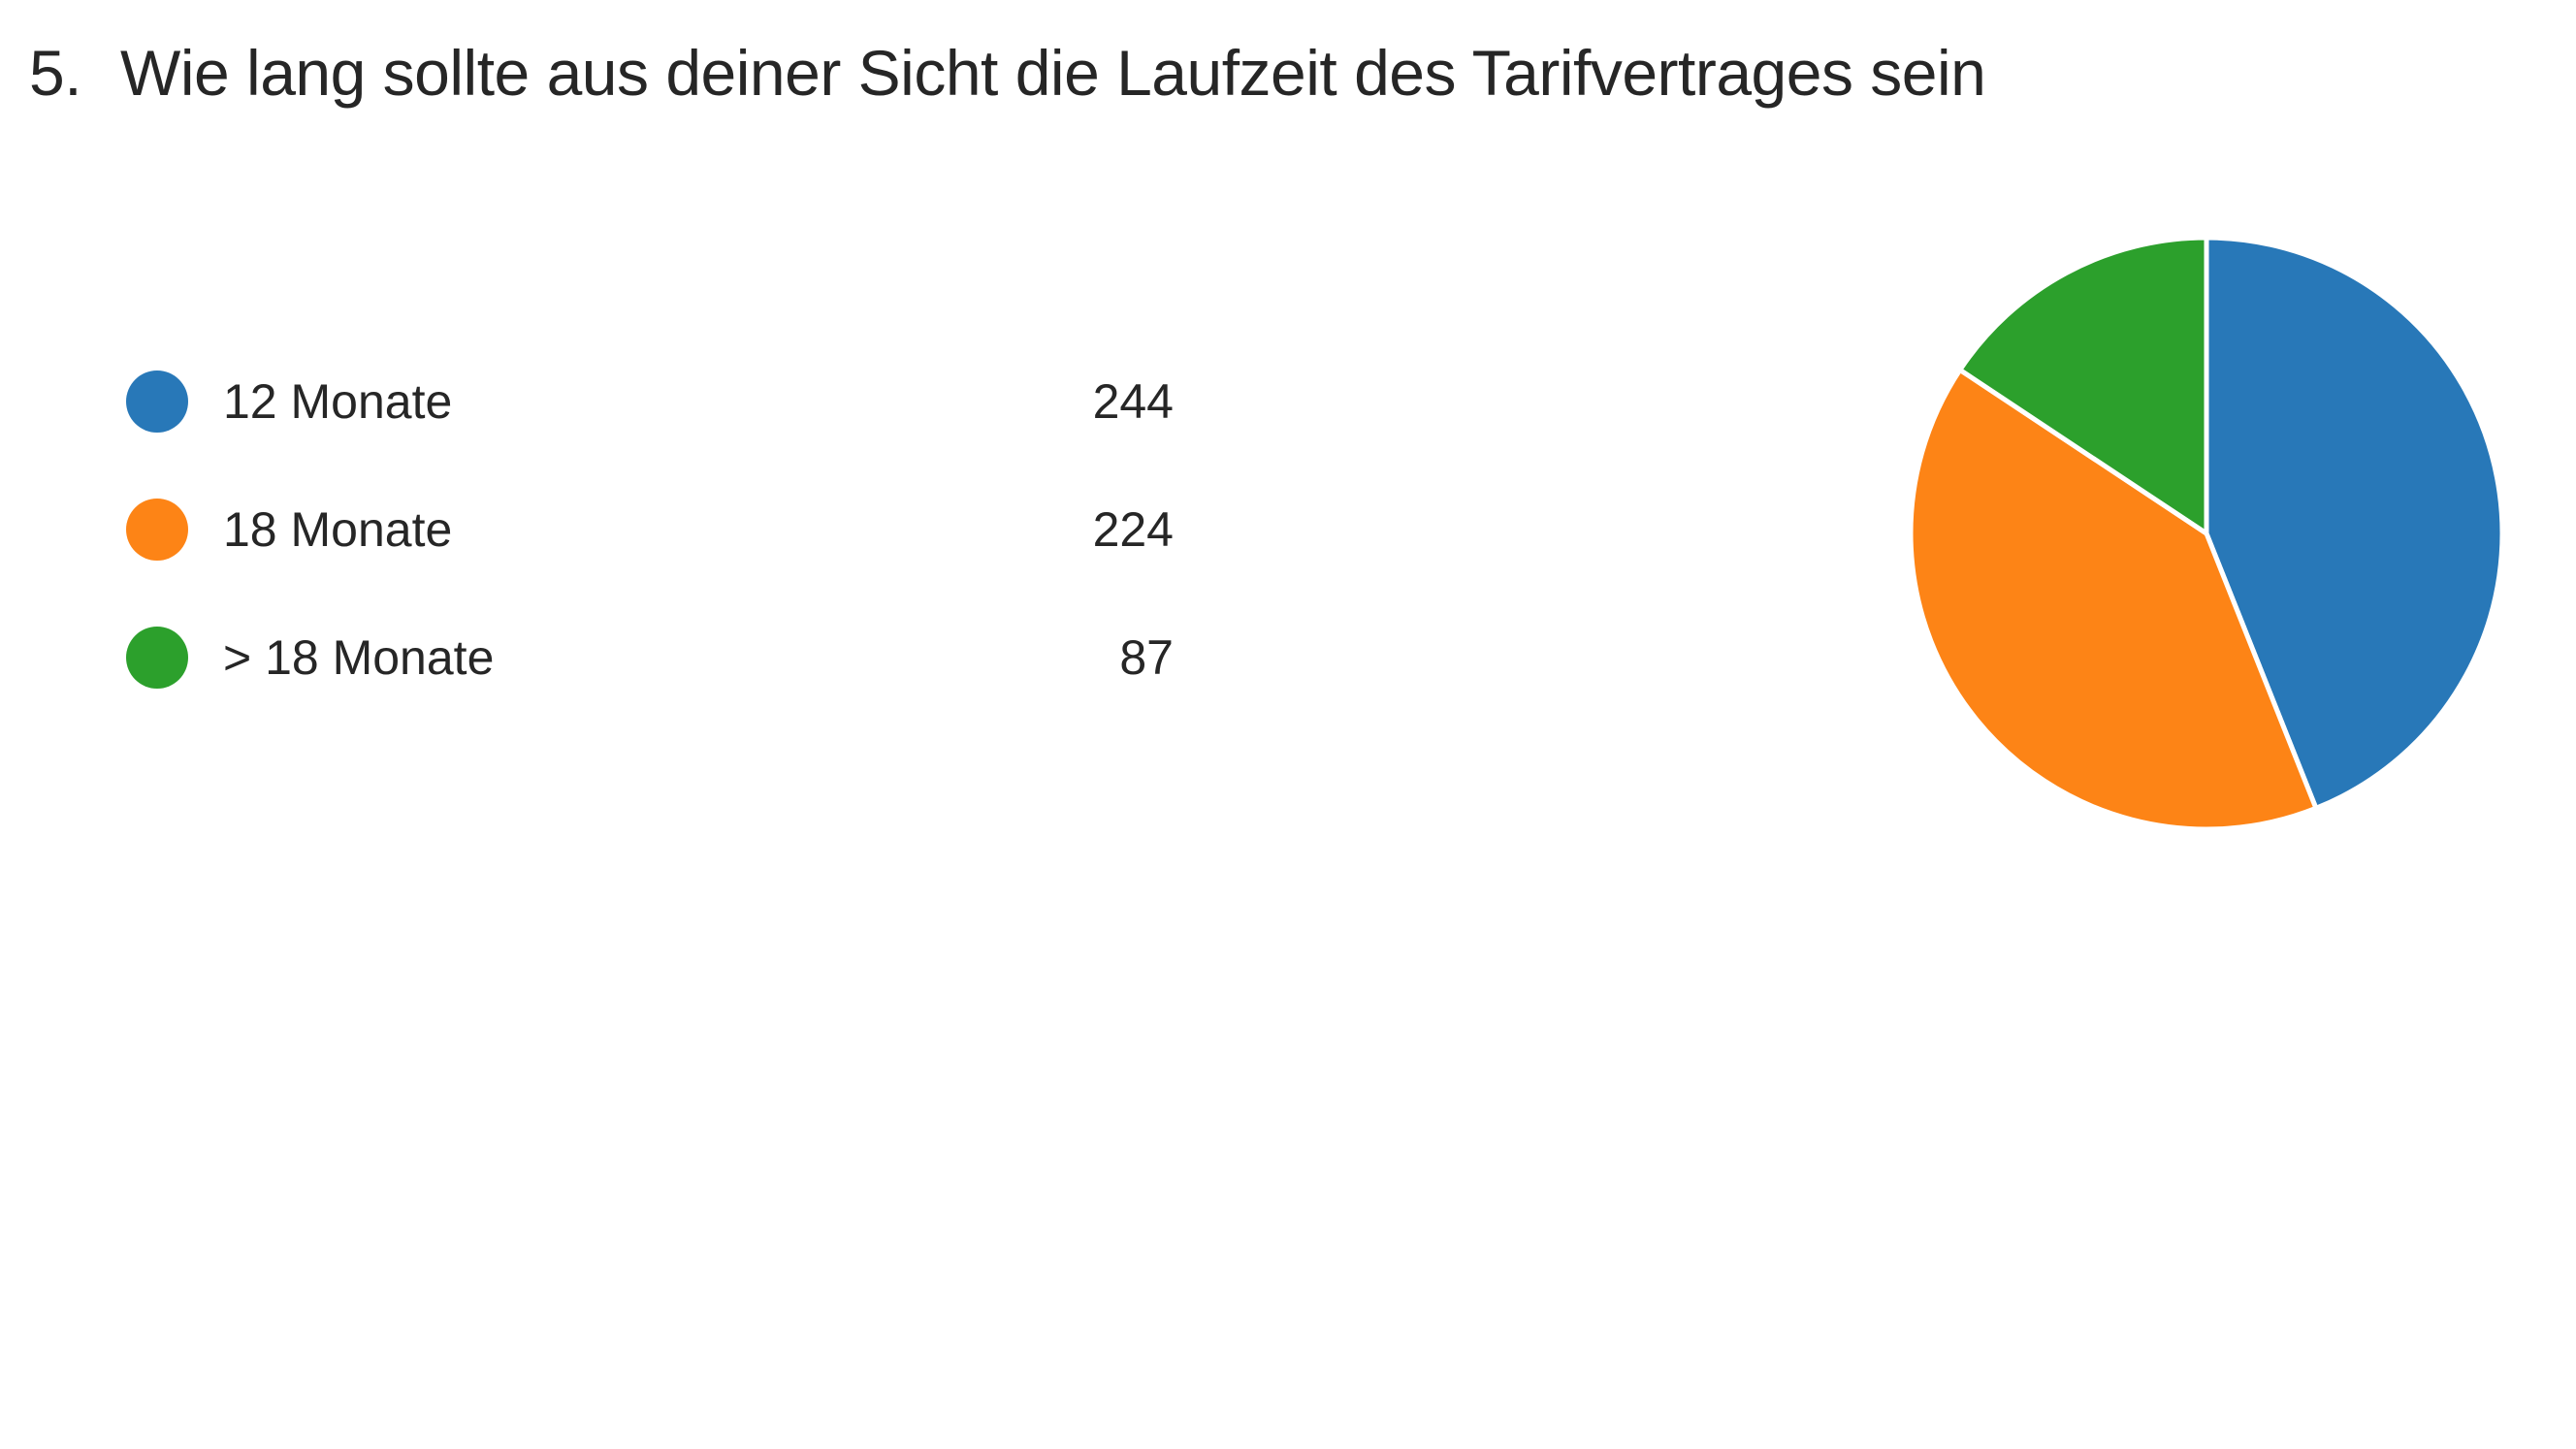 This screenshot has height=1449, width=2576. I want to click on legend-dot-18-monate, so click(157, 530).